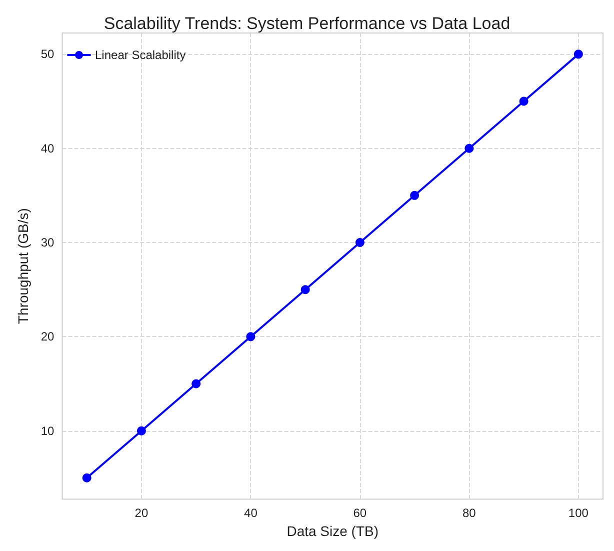  I want to click on x-tick-label: 20, so click(141, 513).